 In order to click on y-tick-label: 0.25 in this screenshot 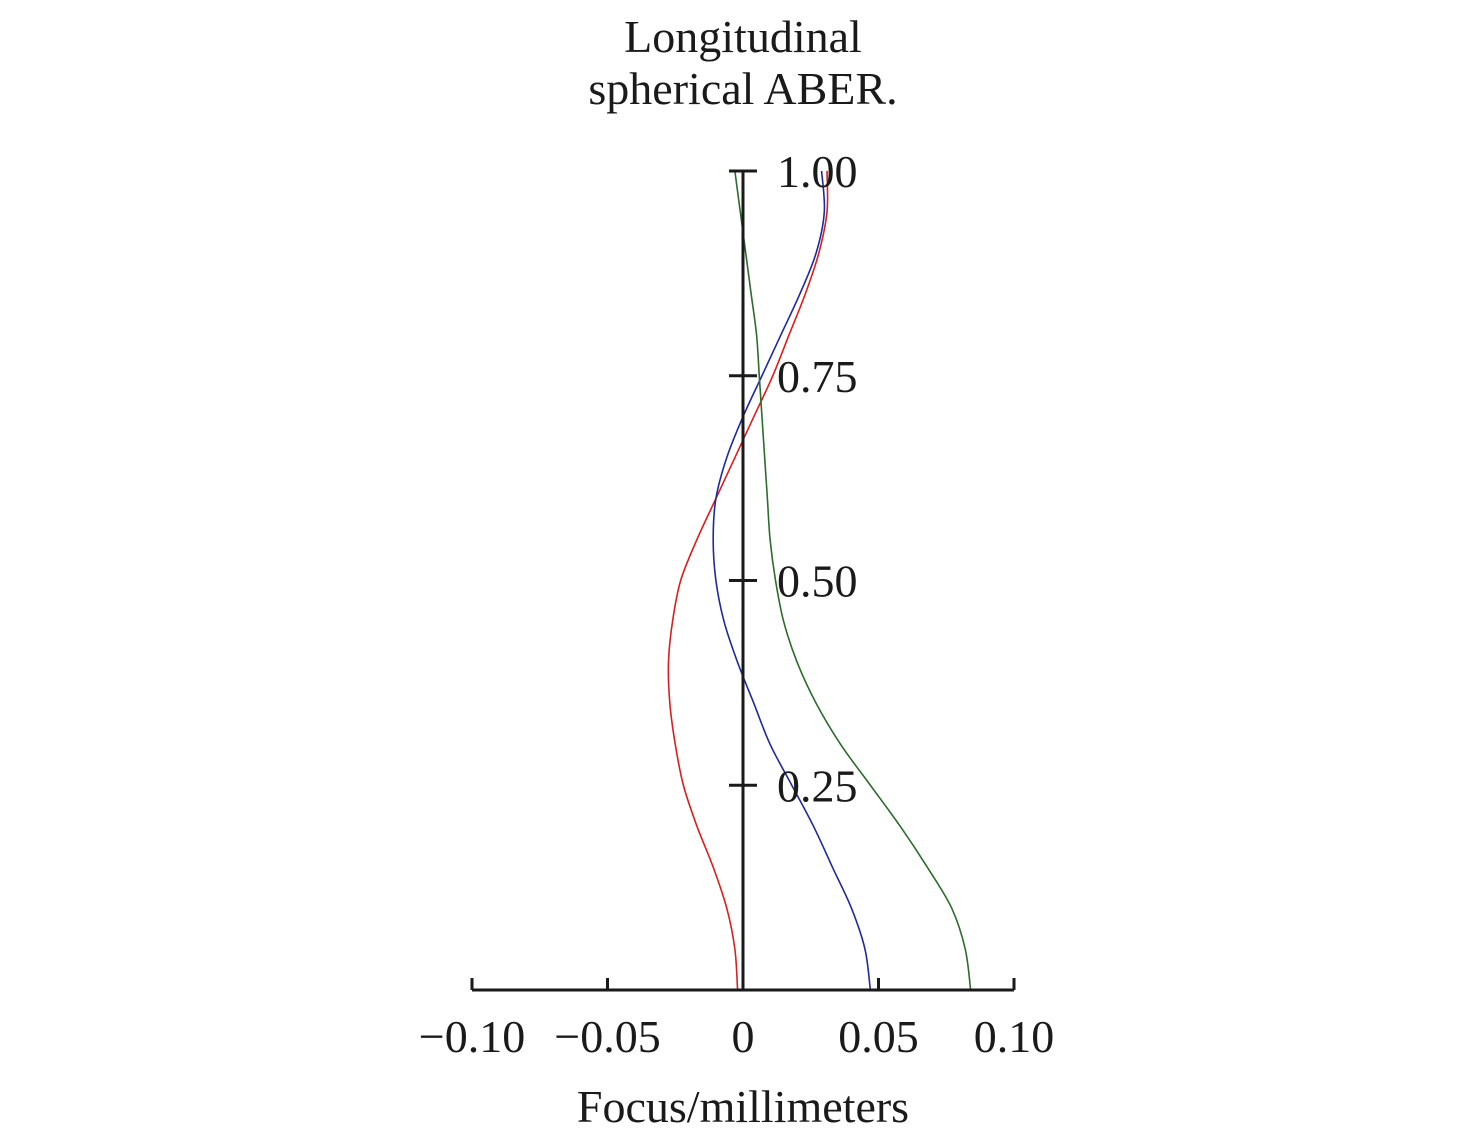, I will do `click(817, 785)`.